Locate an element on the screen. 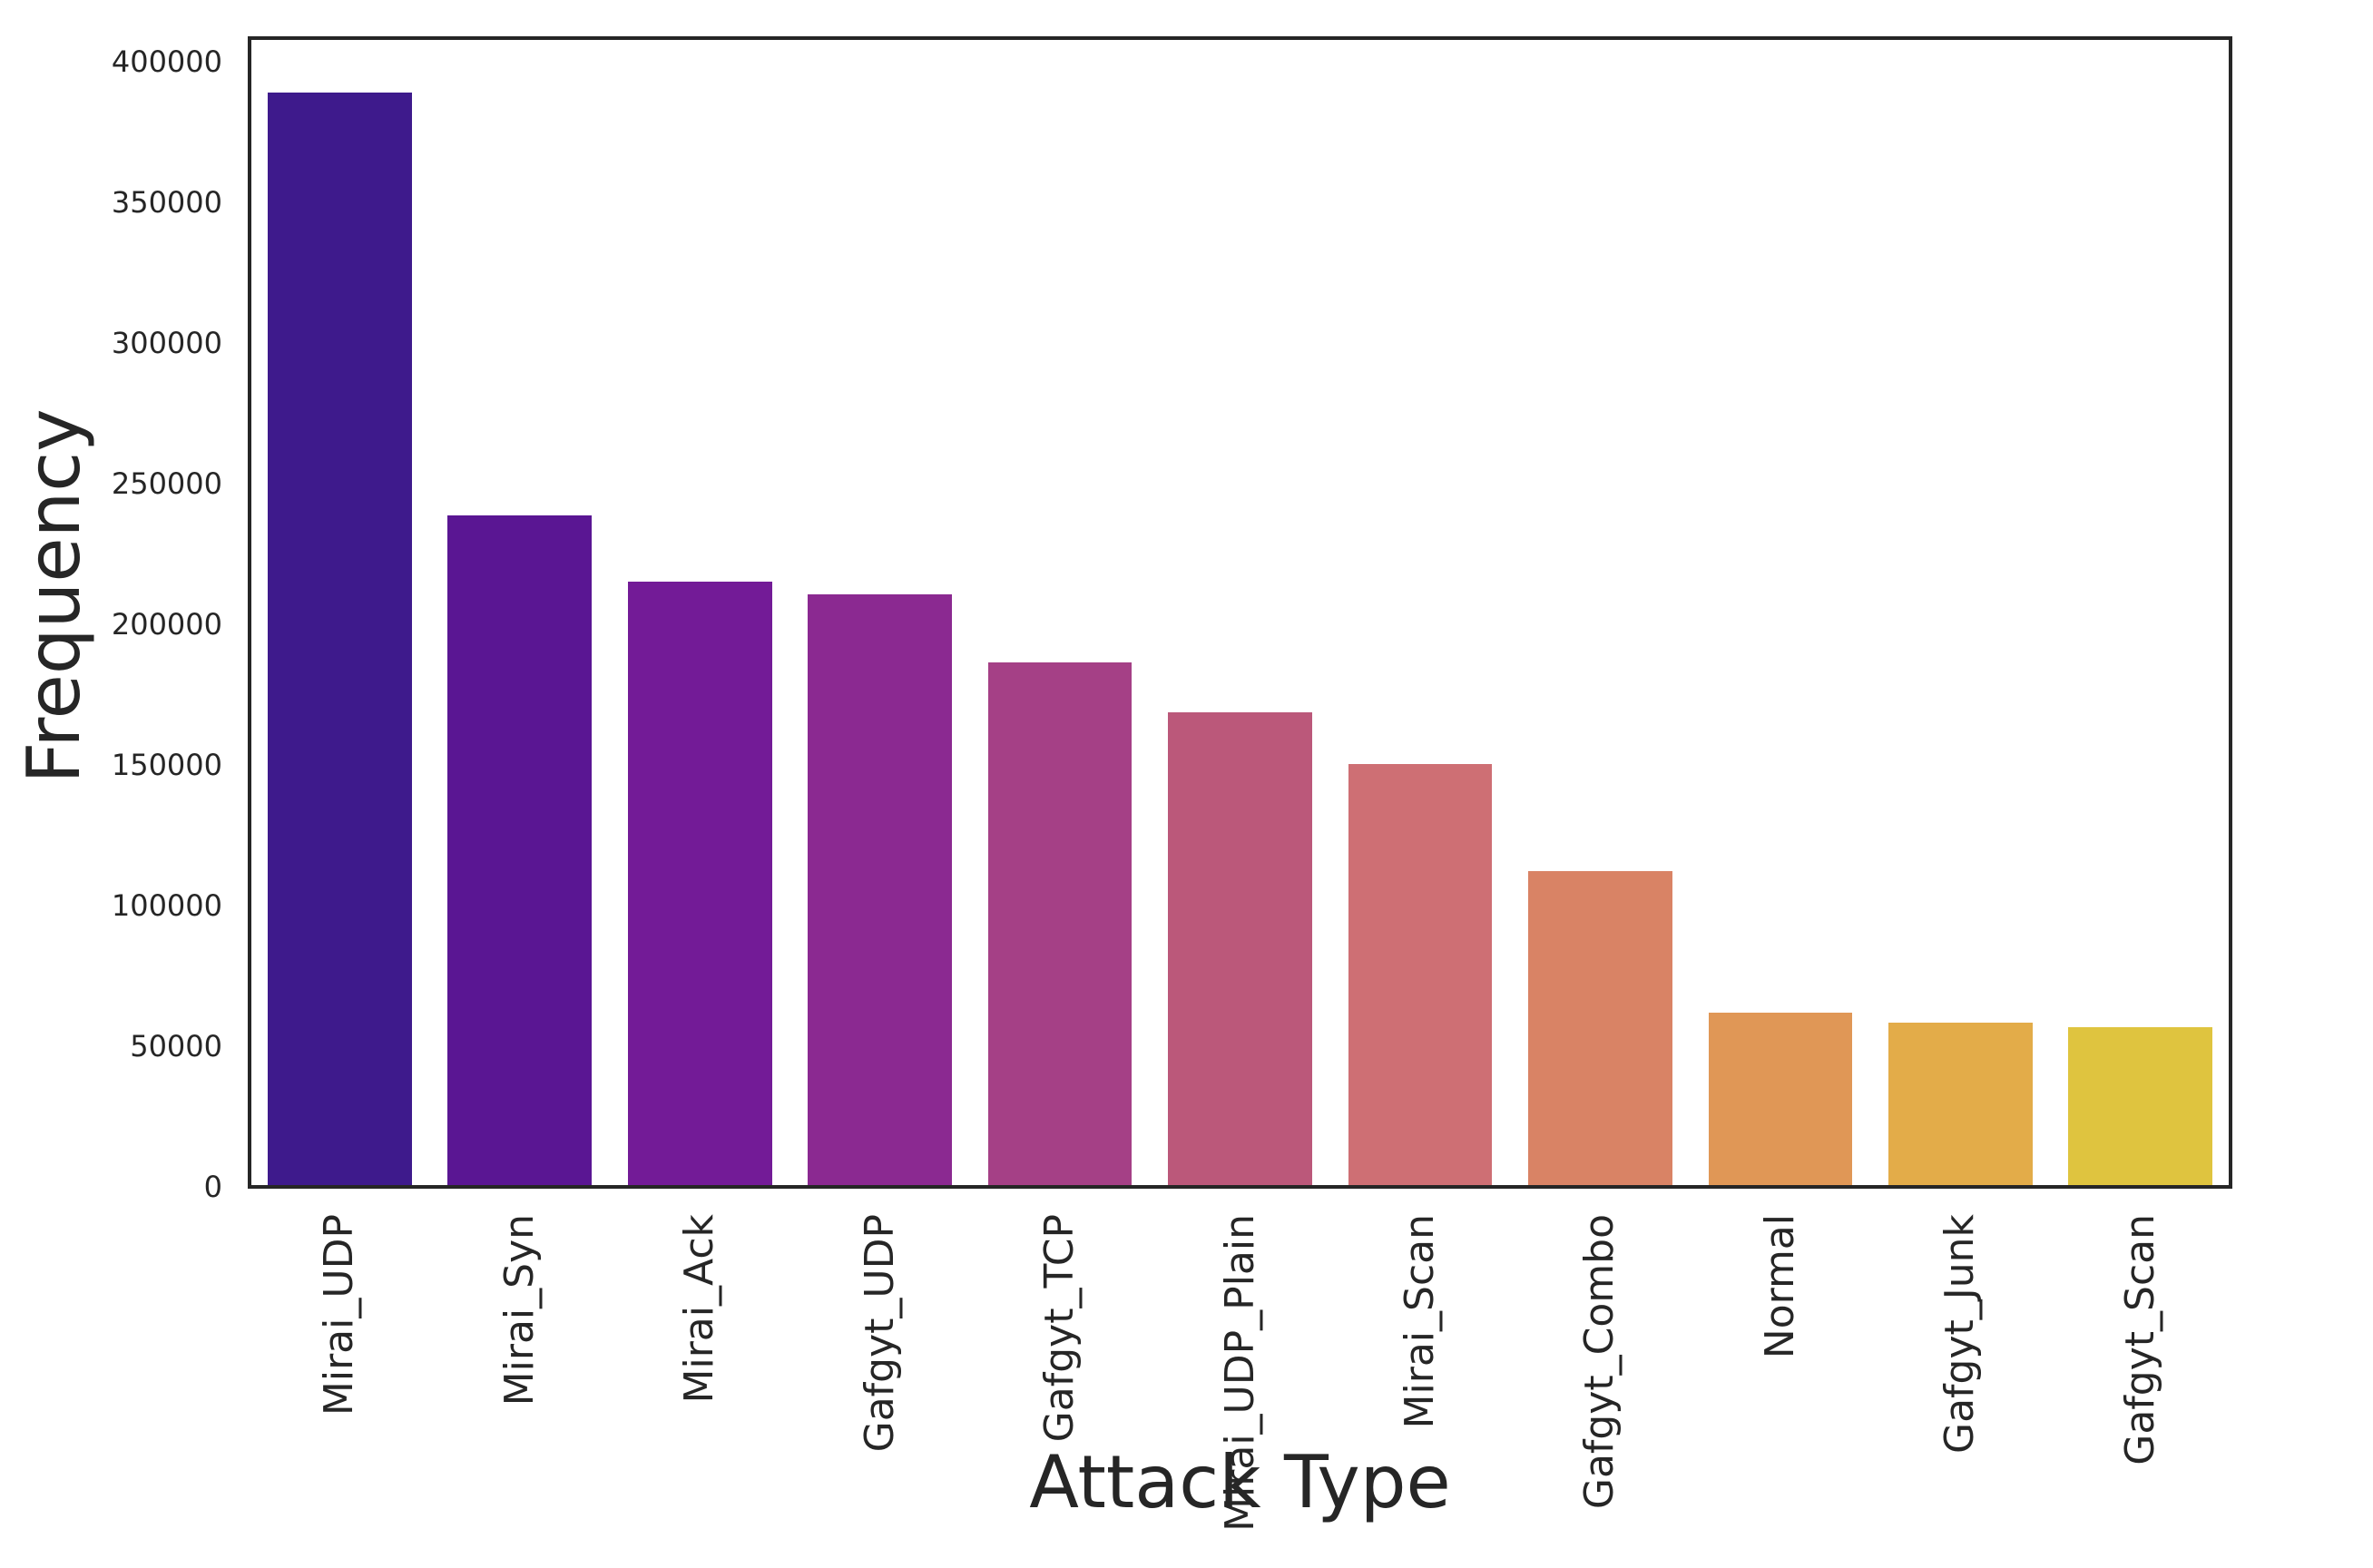 The image size is (2373, 1568). bar-Mirai_UDP_Plain is located at coordinates (1240, 949).